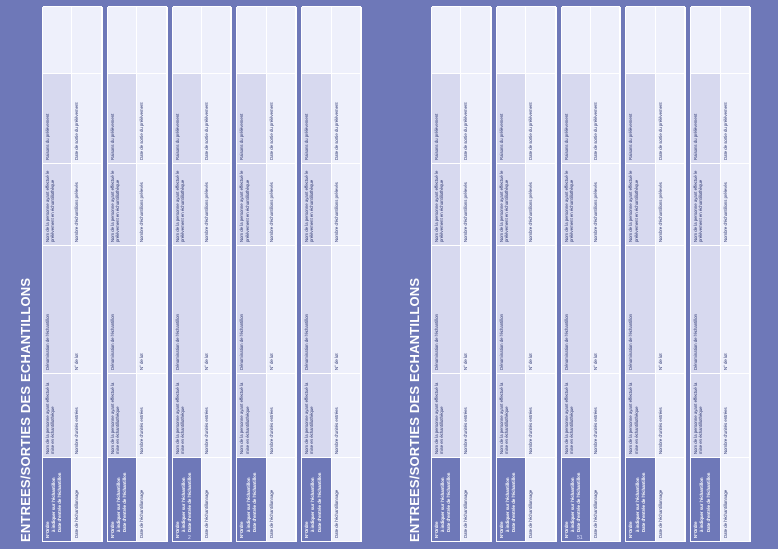 The image size is (778, 549). Describe the element at coordinates (28, 274) in the screenshot. I see `header: ENTREES/SORTIES DES ECHANTILLONS` at that location.